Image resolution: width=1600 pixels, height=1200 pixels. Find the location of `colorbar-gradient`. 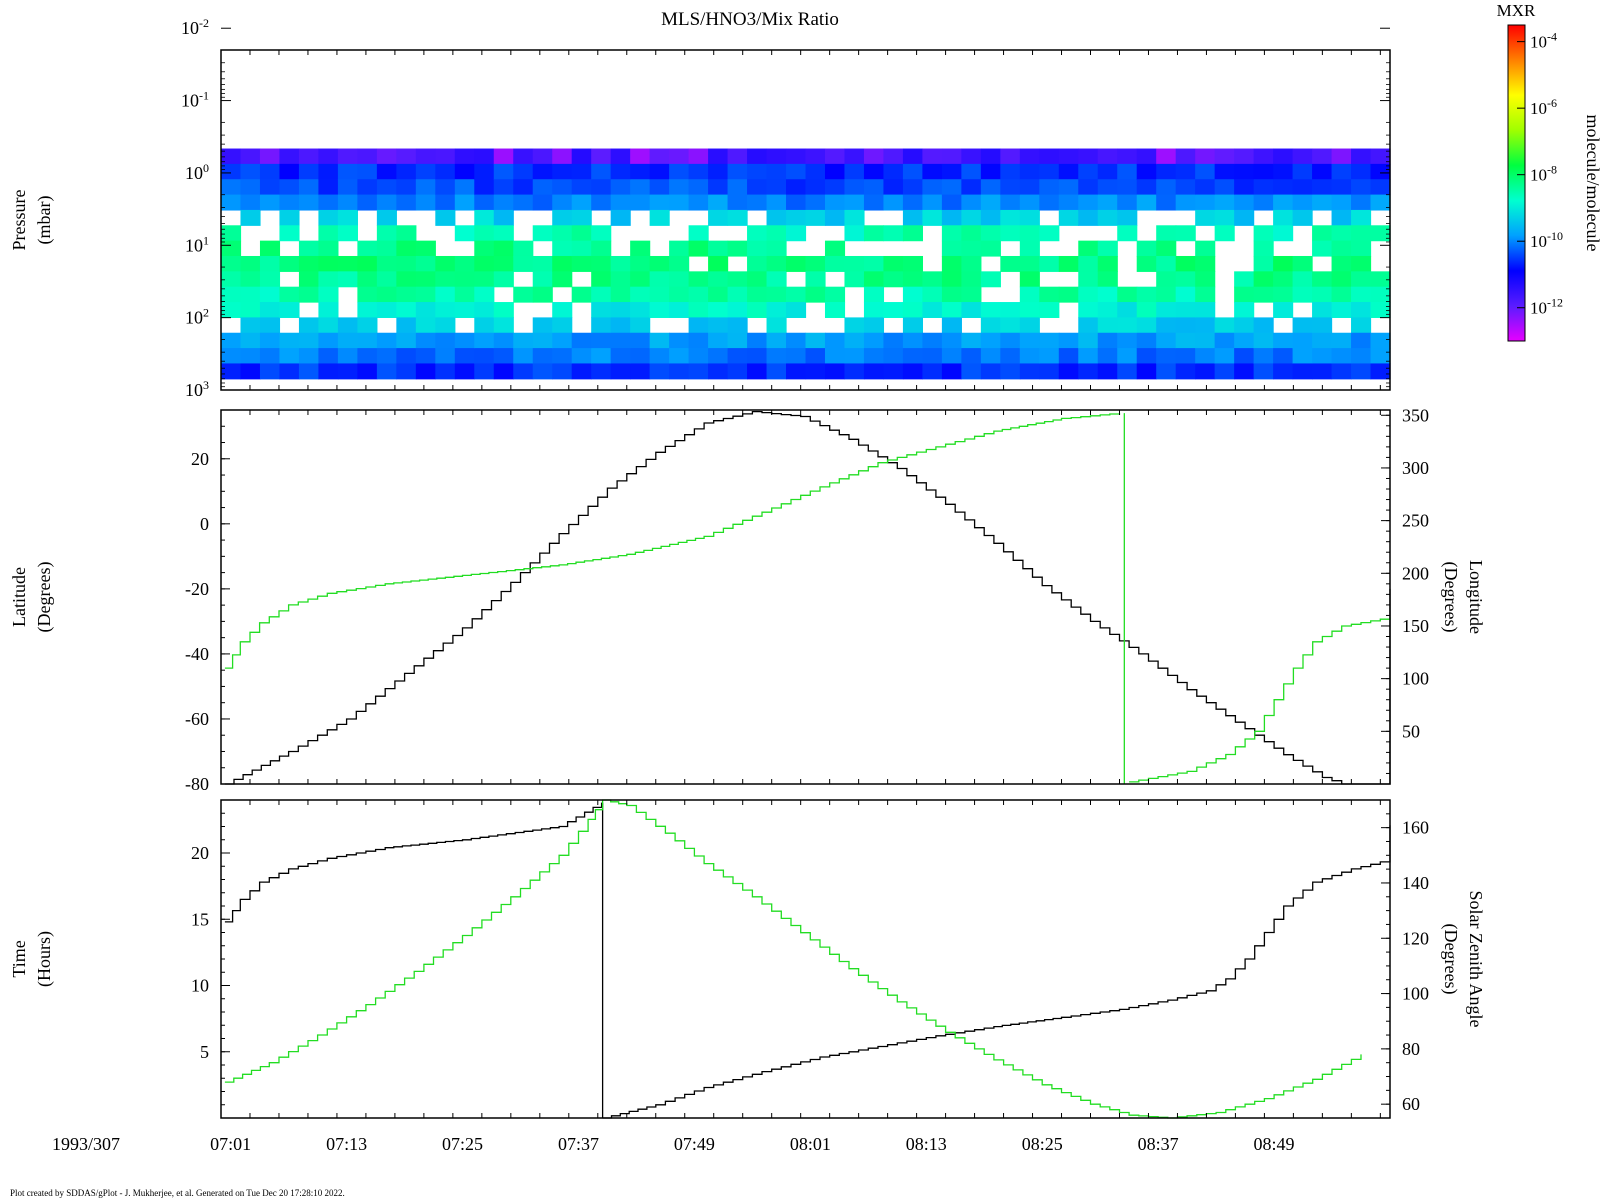

colorbar-gradient is located at coordinates (1516, 183).